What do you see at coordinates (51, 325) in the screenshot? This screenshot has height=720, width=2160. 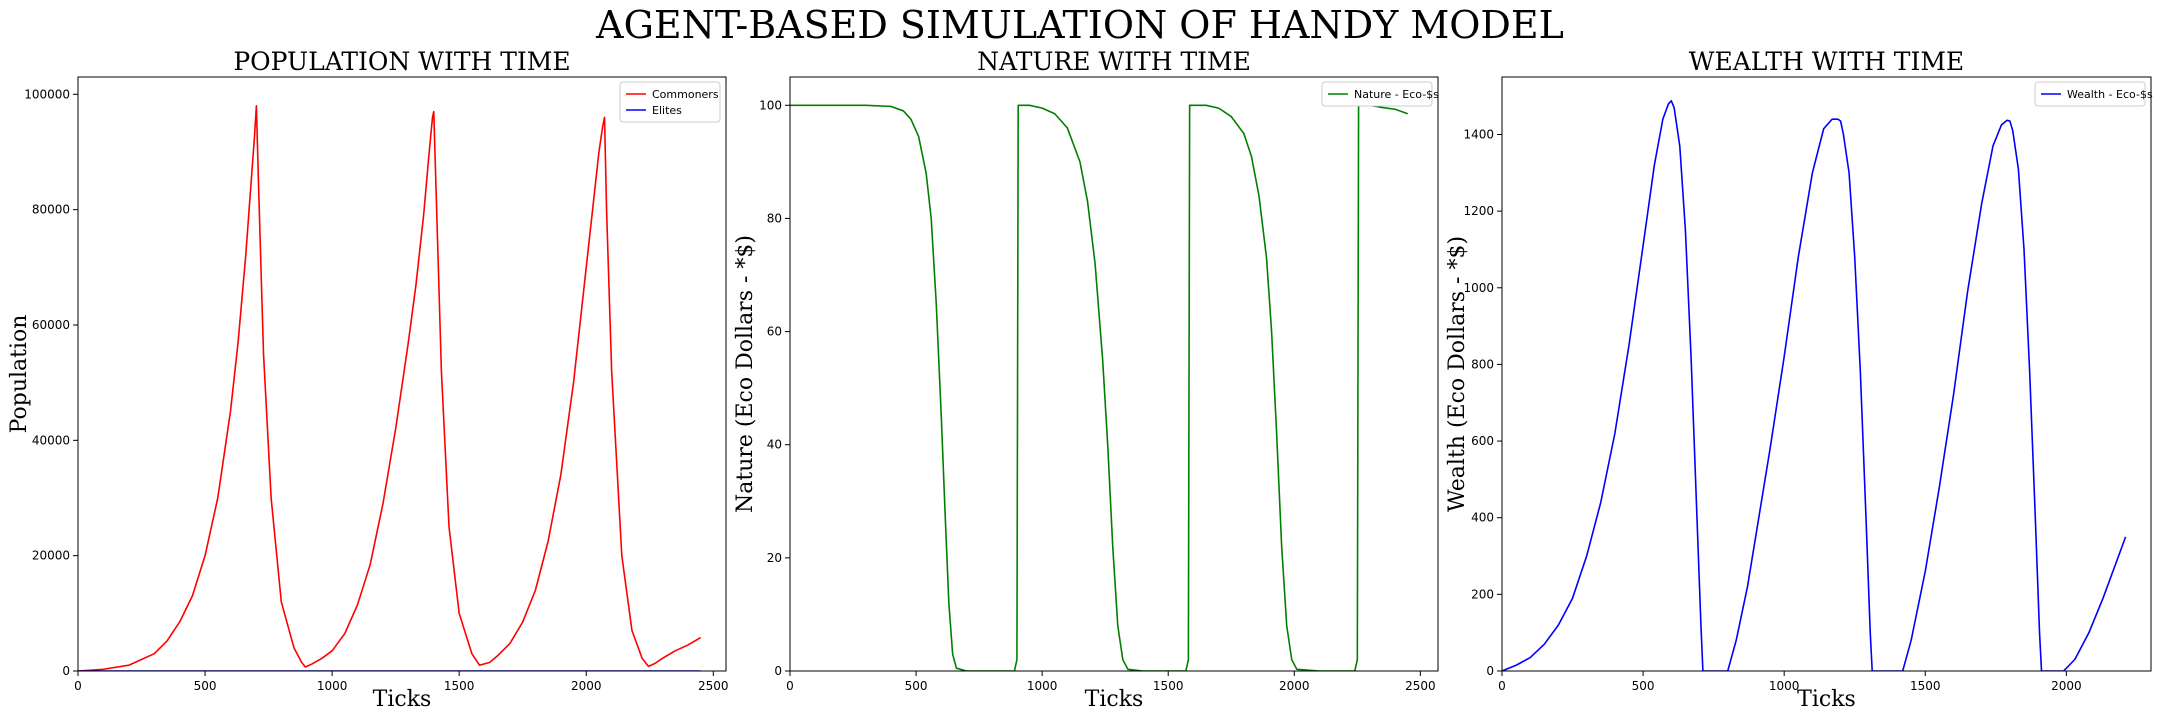 I see `population-y-tick-label: 60000` at bounding box center [51, 325].